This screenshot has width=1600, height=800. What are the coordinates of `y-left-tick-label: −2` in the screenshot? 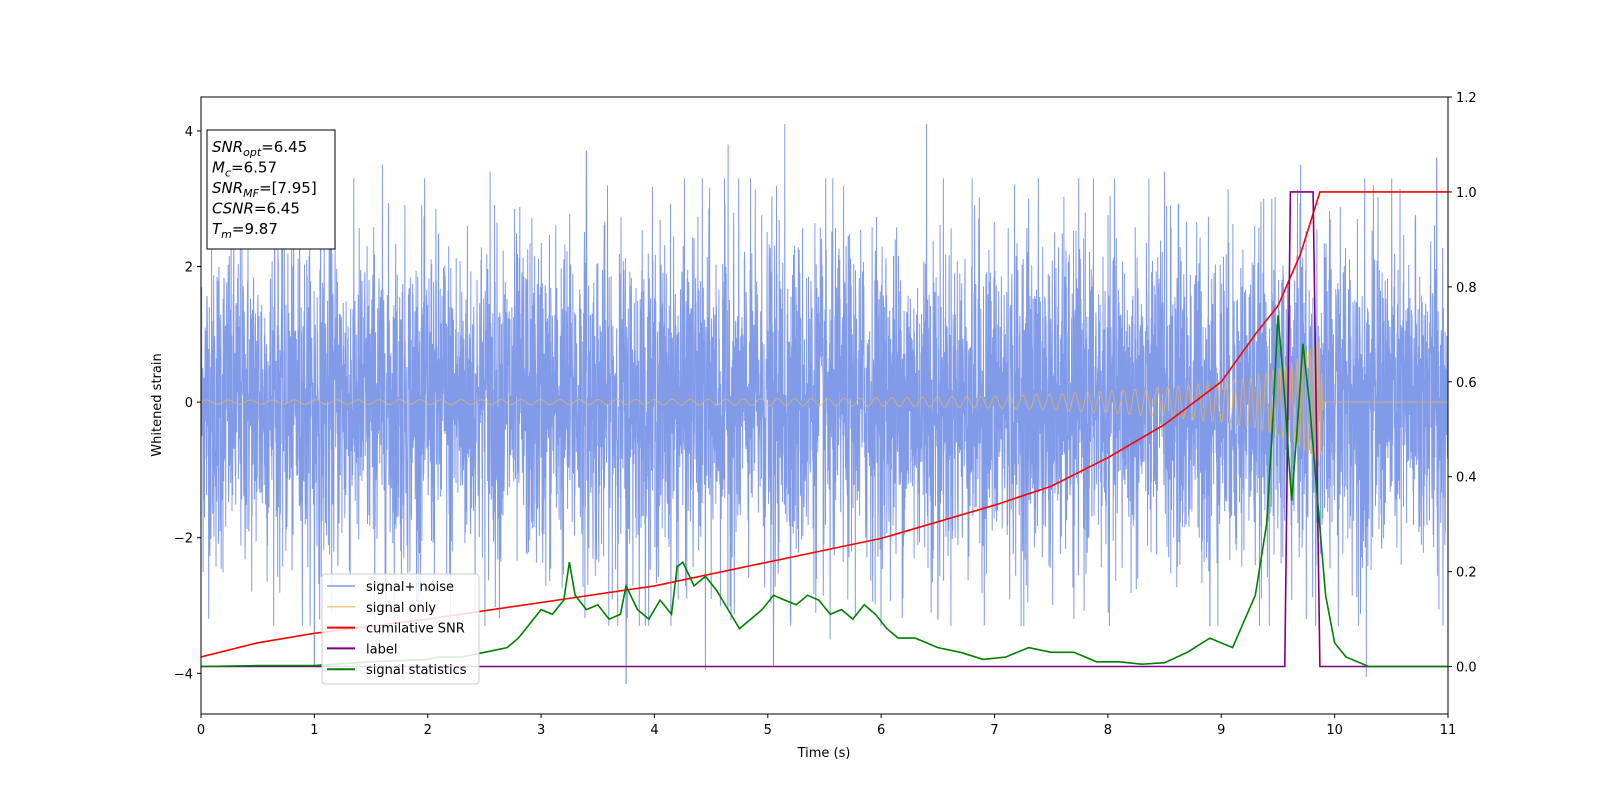 It's located at (183, 539).